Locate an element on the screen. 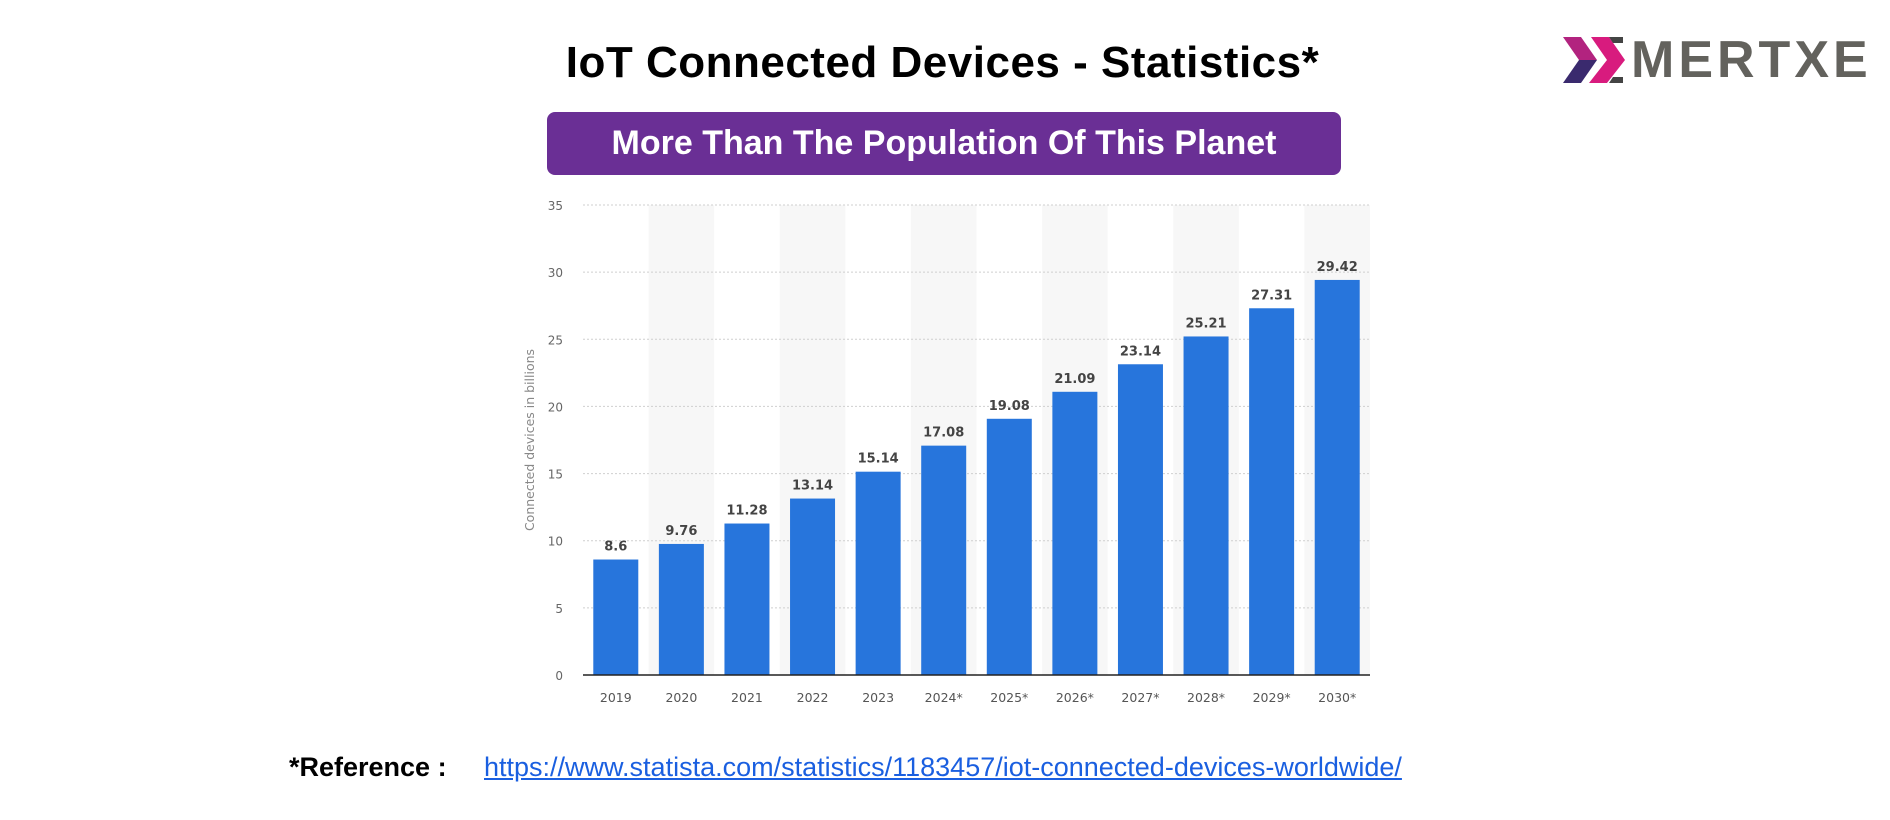 The width and height of the screenshot is (1890, 820). x-tick-label: 2023 is located at coordinates (878, 697).